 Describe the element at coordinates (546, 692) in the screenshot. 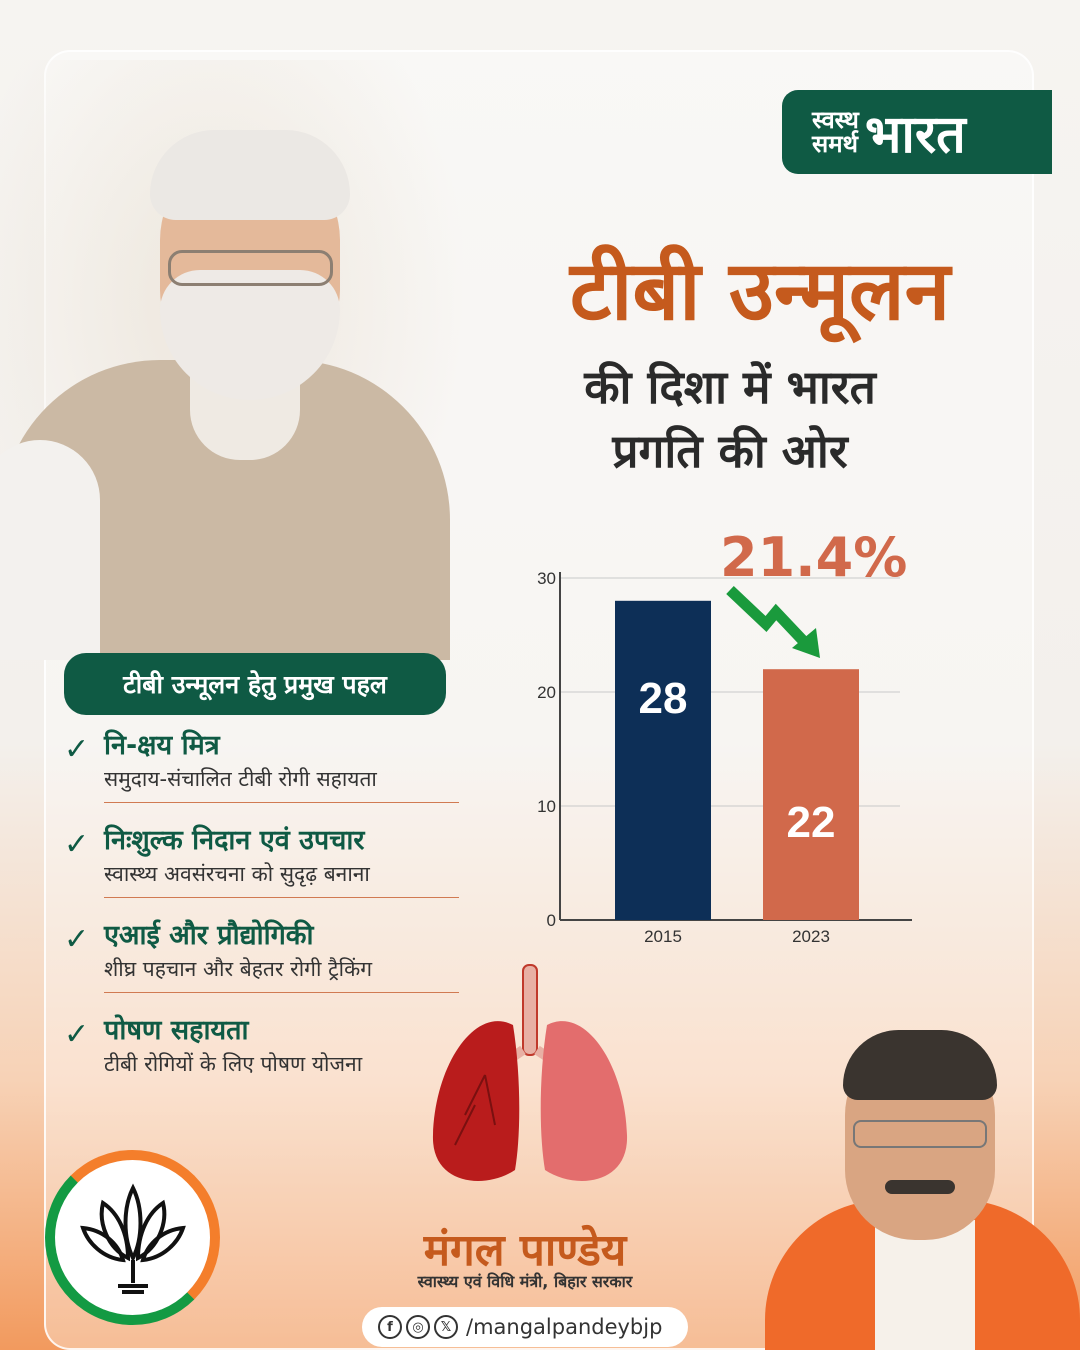

I see `y-tick-label: 20` at that location.